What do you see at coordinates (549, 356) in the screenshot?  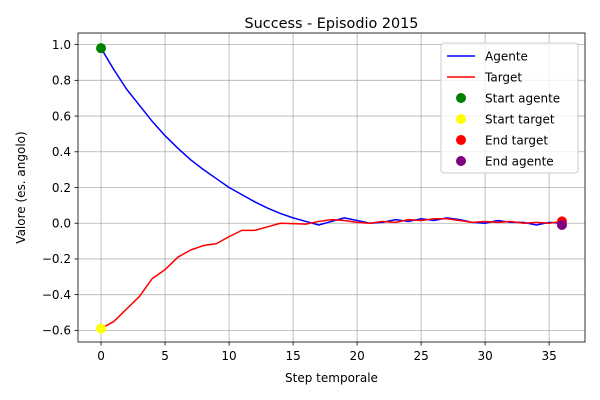 I see `x-tick-label: 35` at bounding box center [549, 356].